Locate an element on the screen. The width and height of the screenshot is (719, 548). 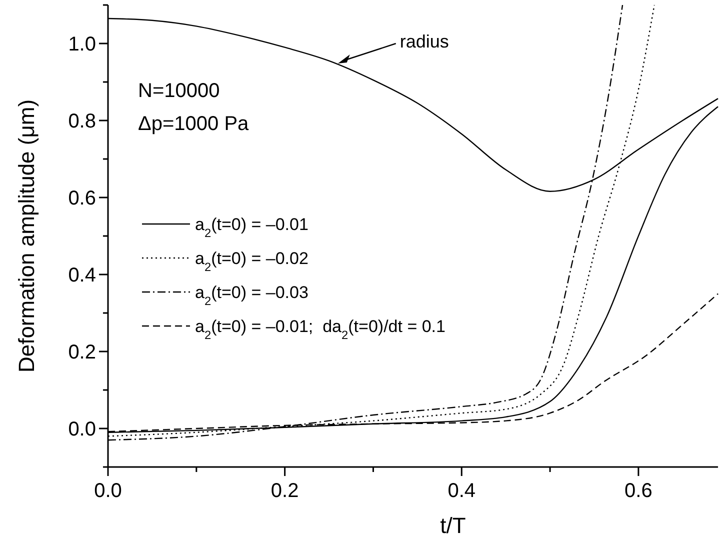
x-tick-label: 0.6 is located at coordinates (638, 491).